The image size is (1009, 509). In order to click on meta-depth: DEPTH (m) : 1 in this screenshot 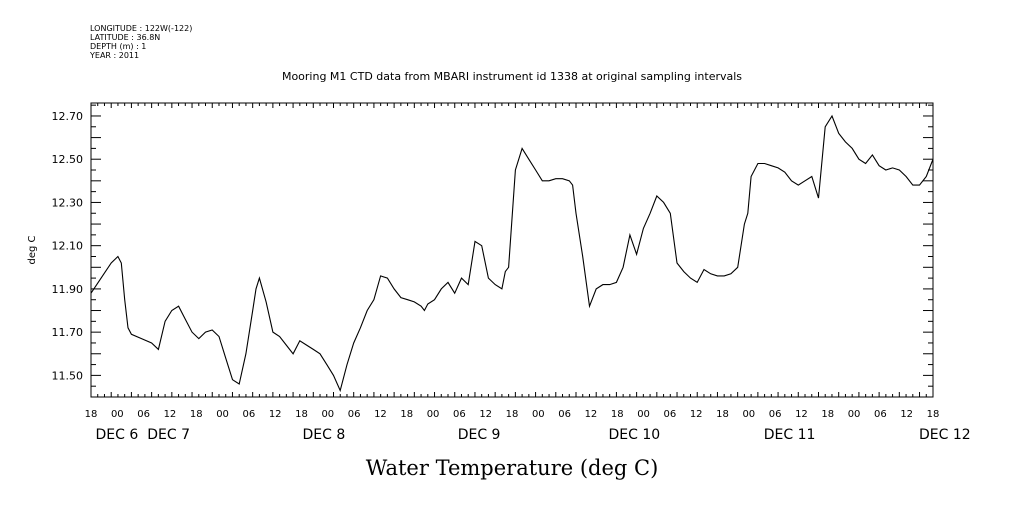, I will do `click(118, 46)`.